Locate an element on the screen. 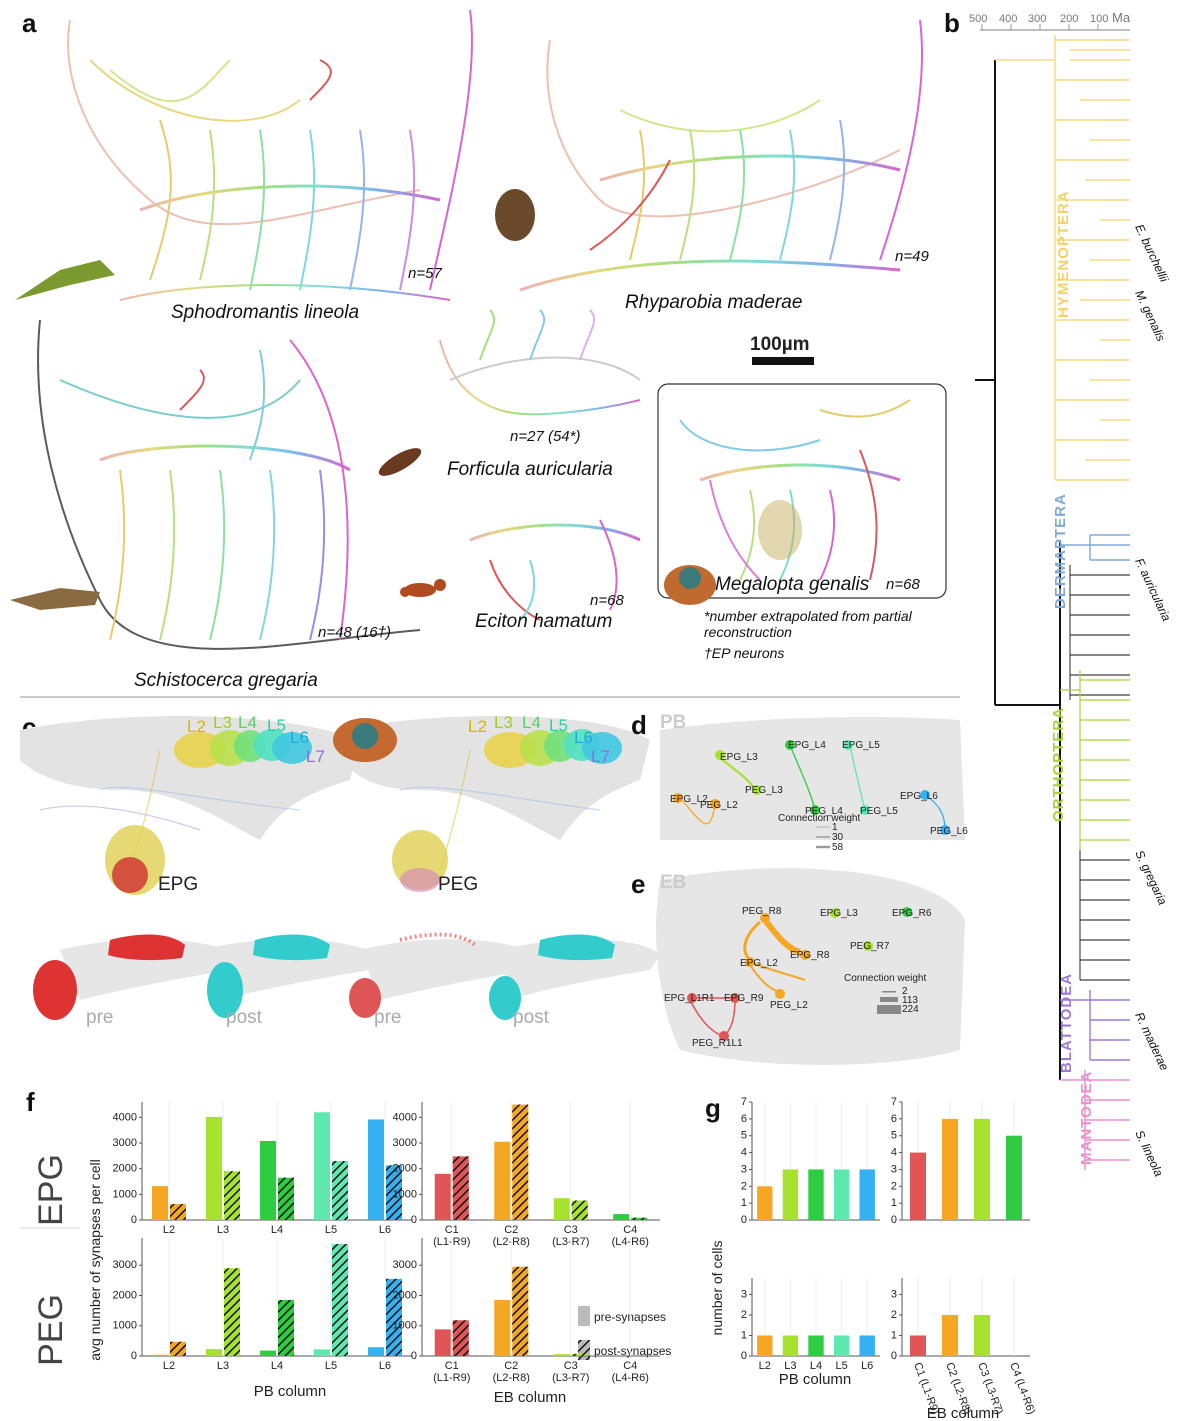 This screenshot has height=1421, width=1194. column-label: L3 is located at coordinates (222, 722).